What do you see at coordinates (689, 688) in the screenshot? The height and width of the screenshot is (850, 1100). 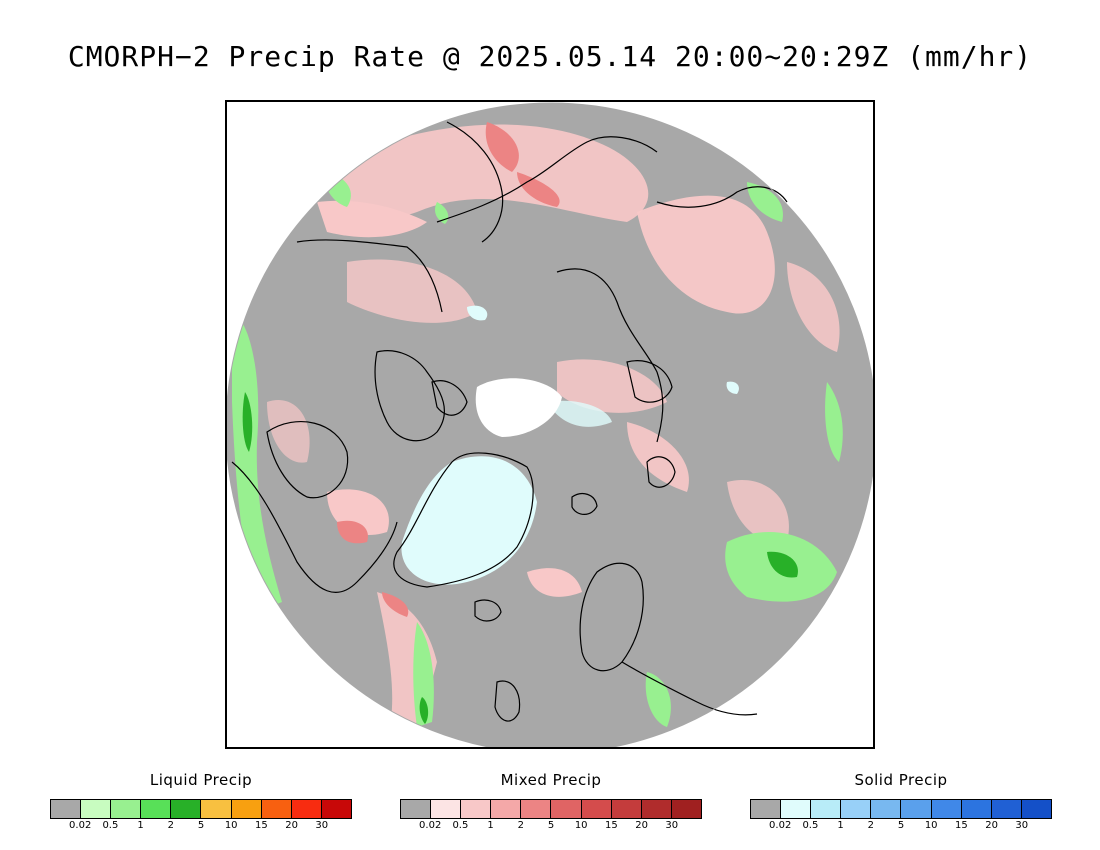 I see `europe-coastline` at bounding box center [689, 688].